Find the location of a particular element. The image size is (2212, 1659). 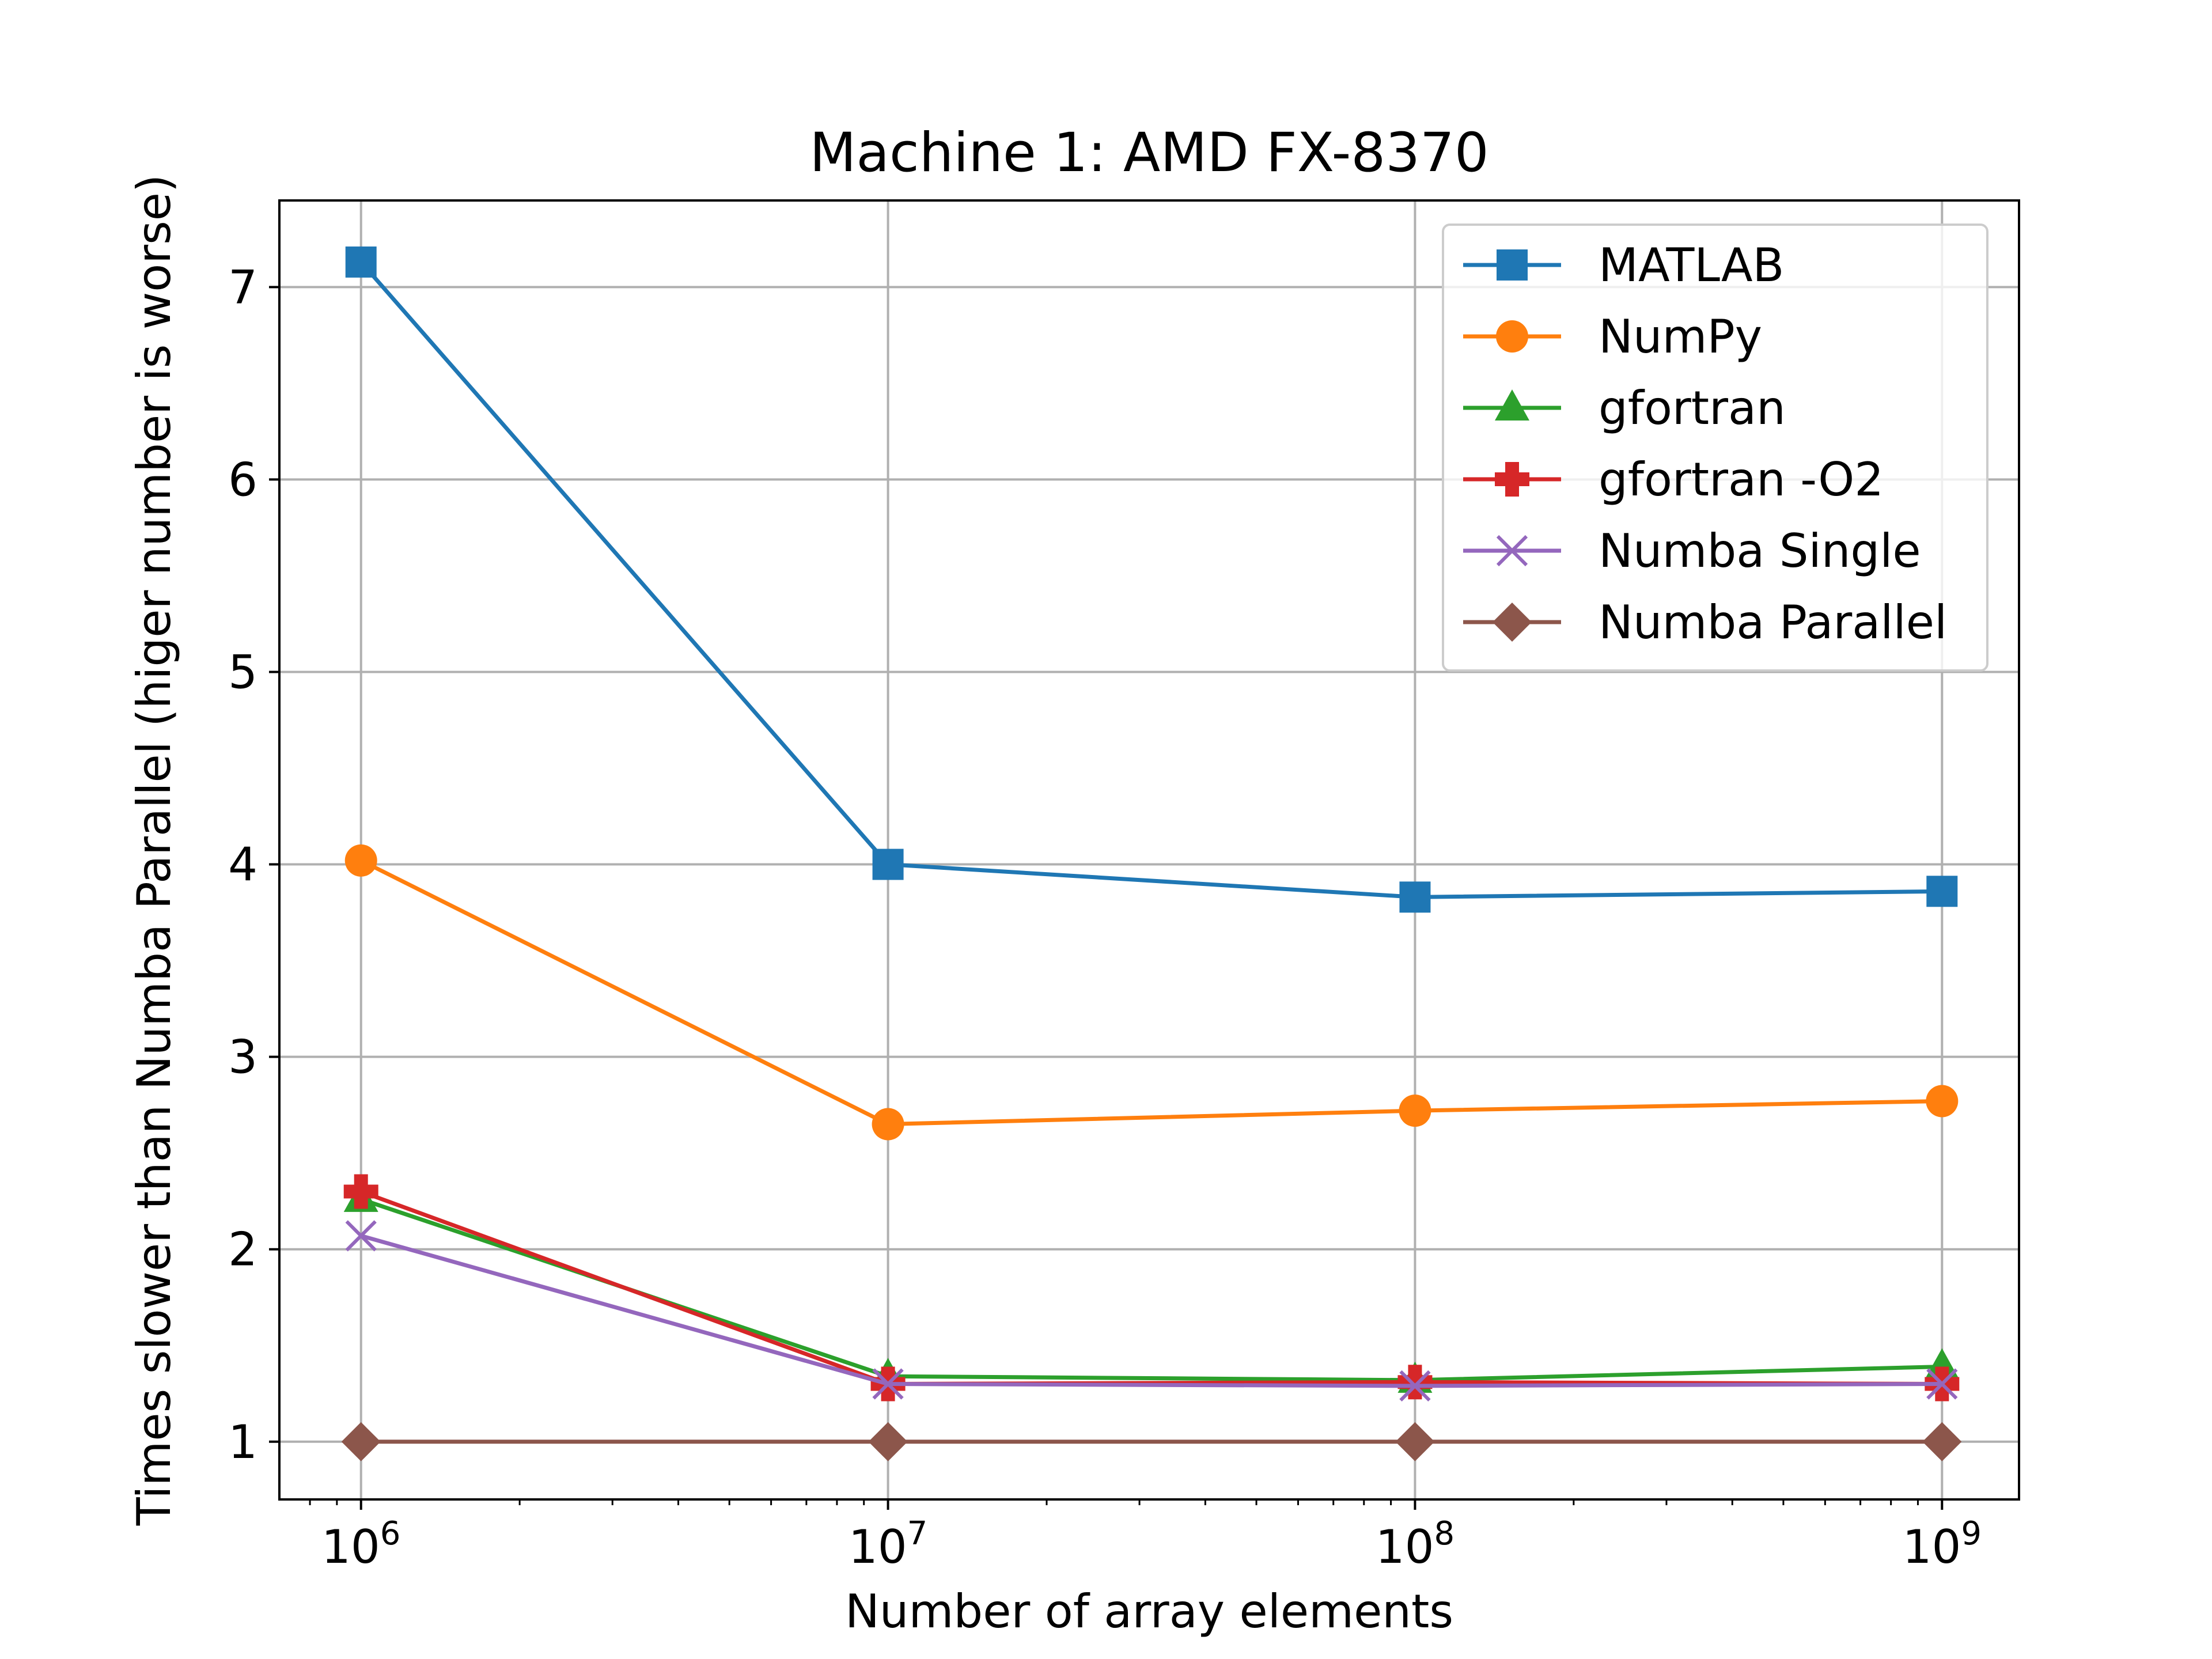

legend-label-numba-single: Numba Single is located at coordinates (1760, 551).